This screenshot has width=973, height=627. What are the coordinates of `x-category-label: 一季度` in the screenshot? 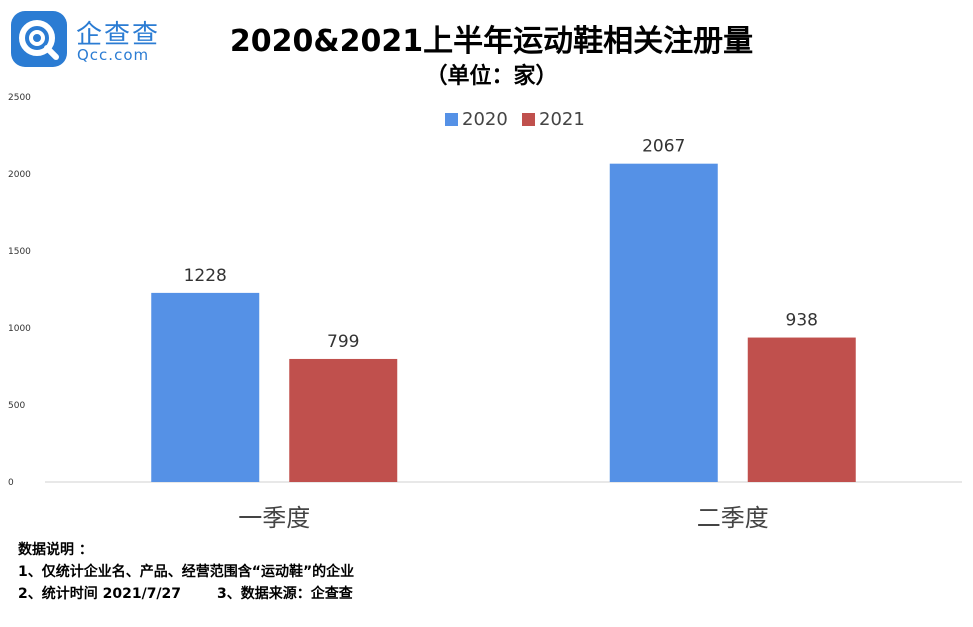 It's located at (274, 518).